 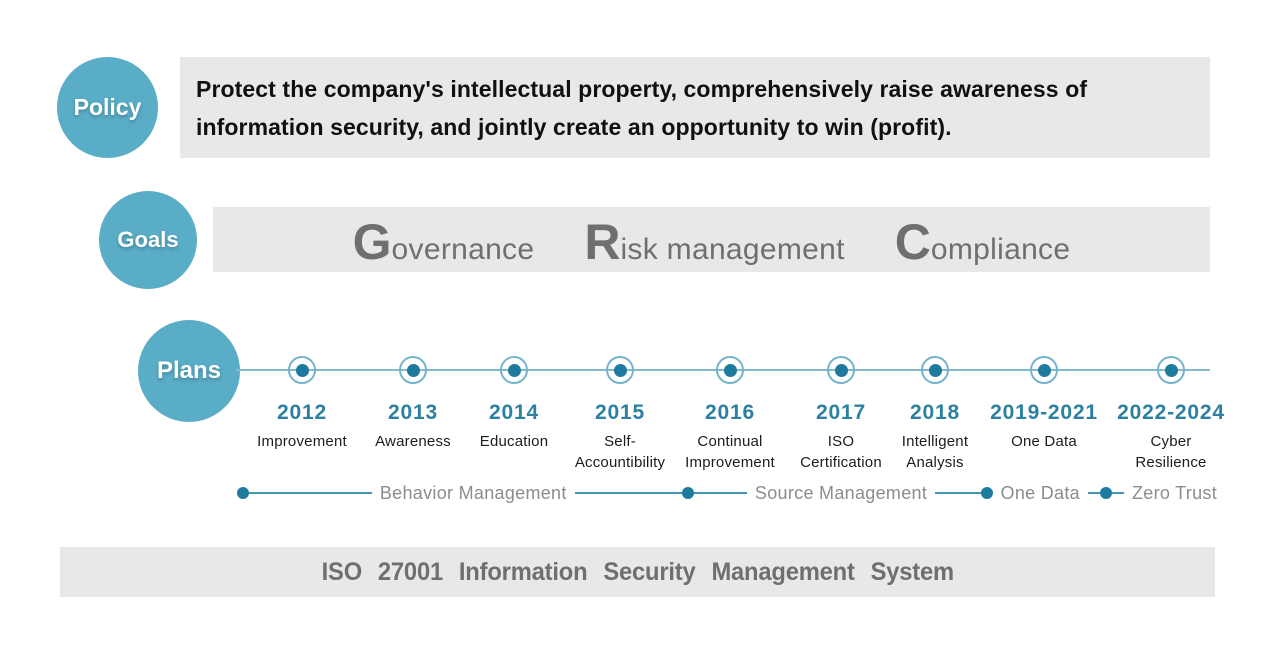 I want to click on plans-bubble: Plans, so click(x=189, y=371).